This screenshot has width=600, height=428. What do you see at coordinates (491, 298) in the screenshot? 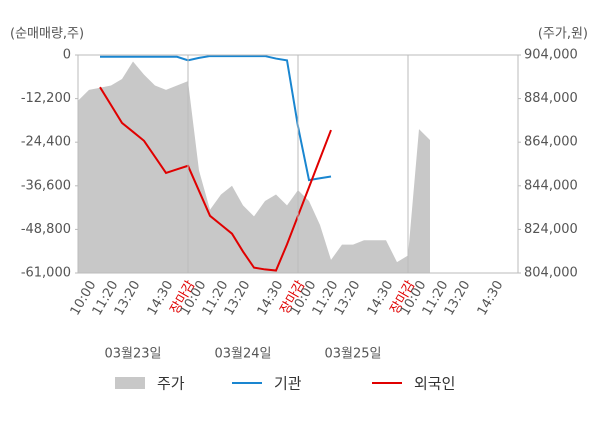
I see `x-tick-label: 14:30` at bounding box center [491, 298].